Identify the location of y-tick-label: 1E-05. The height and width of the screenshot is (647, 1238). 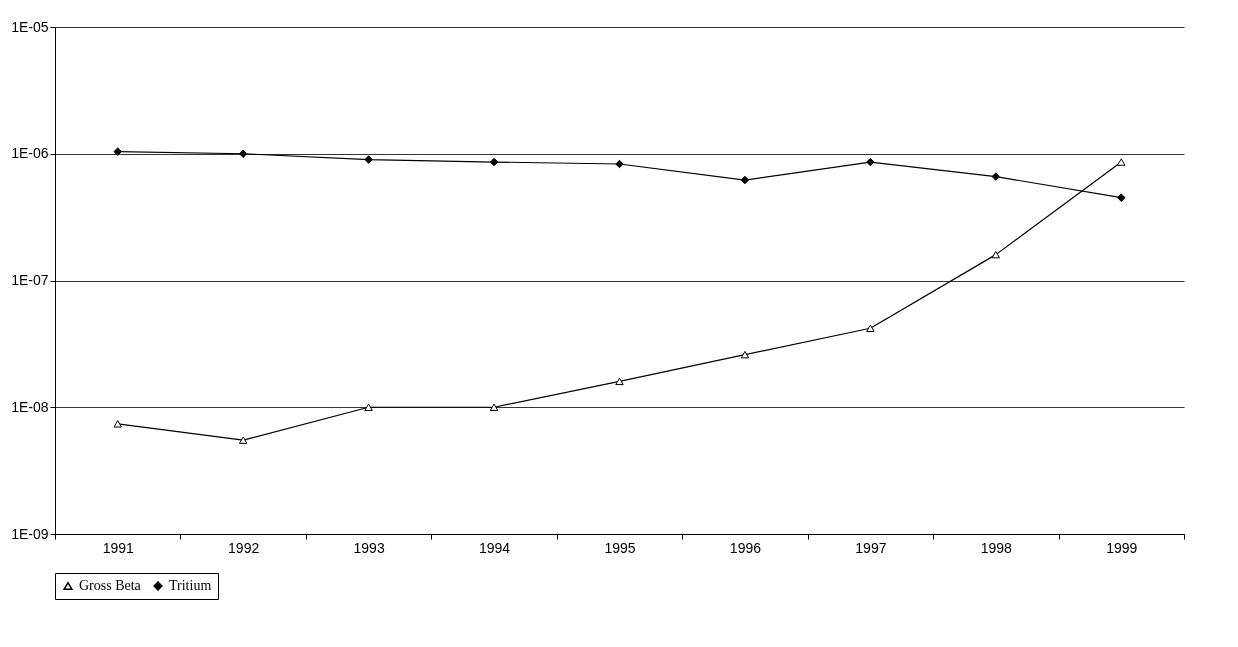
(30, 26).